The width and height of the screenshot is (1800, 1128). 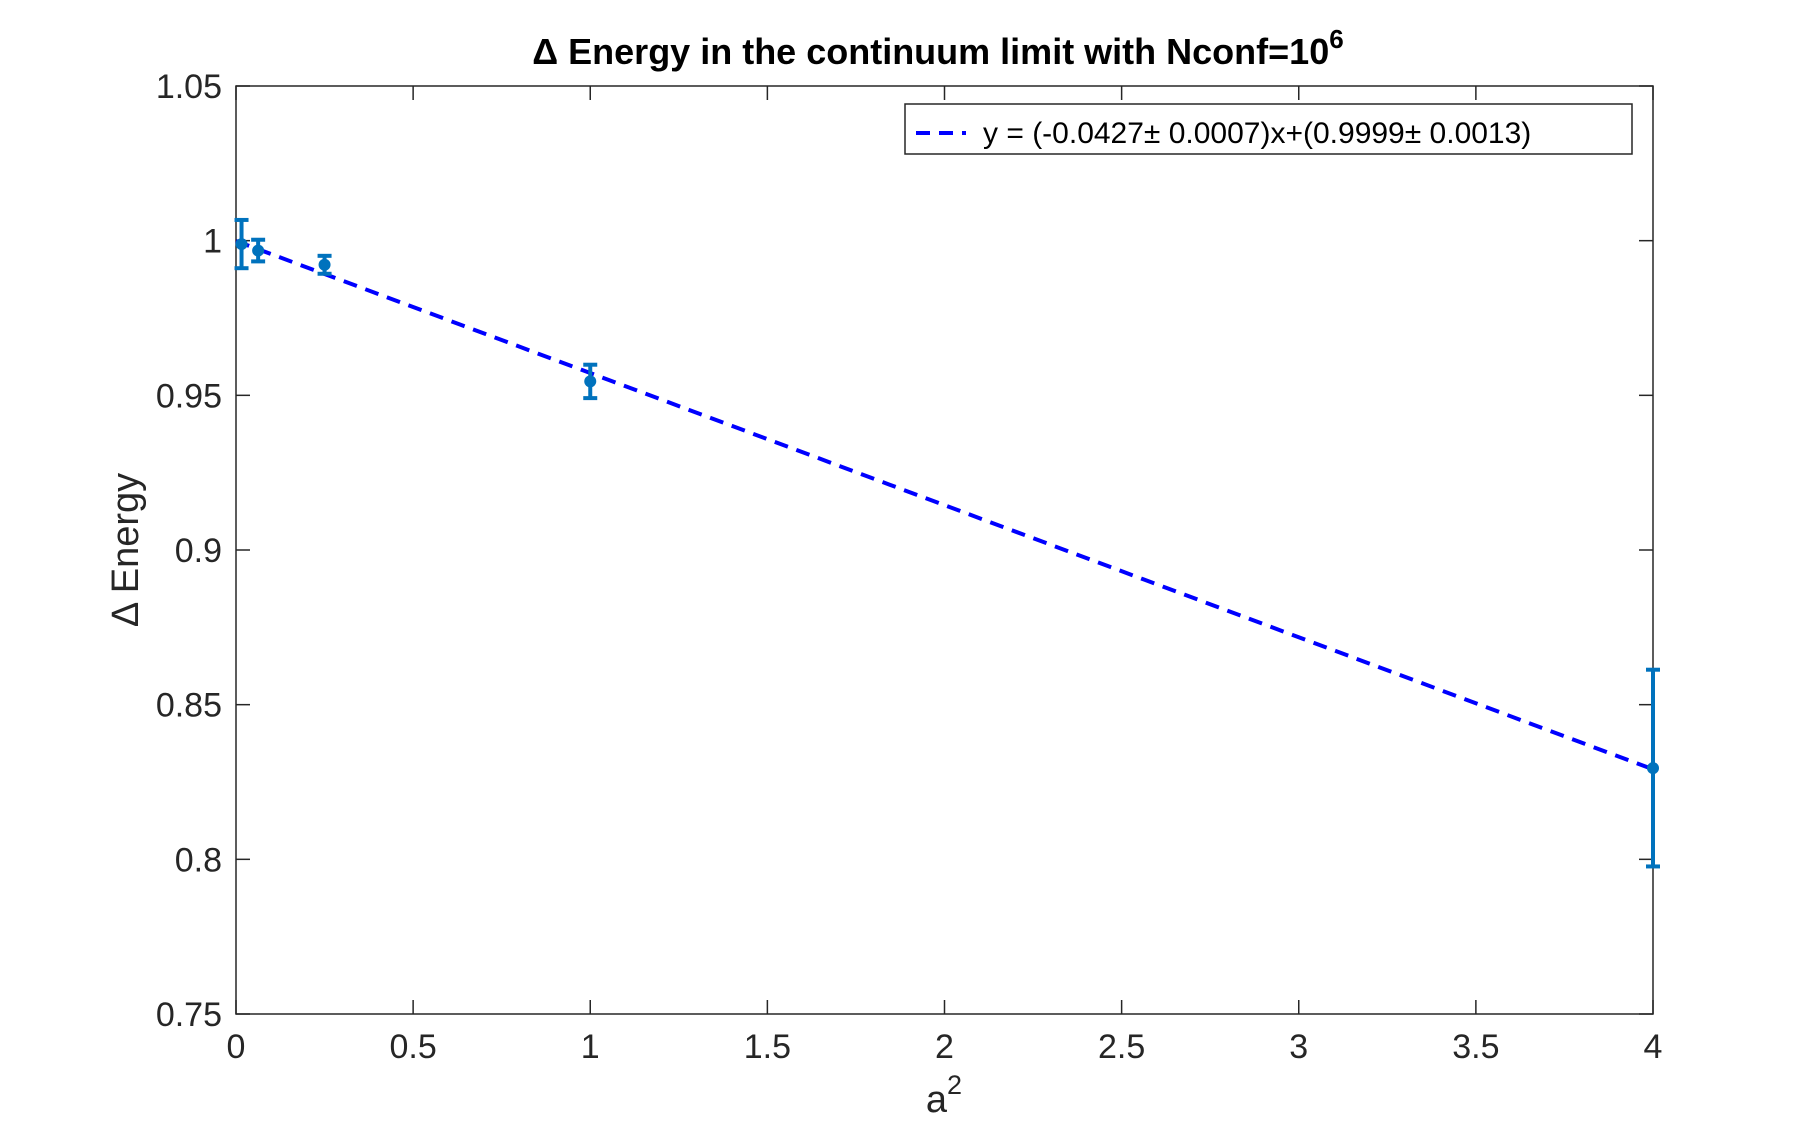 What do you see at coordinates (198, 860) in the screenshot?
I see `y-tick-label: 0.8` at bounding box center [198, 860].